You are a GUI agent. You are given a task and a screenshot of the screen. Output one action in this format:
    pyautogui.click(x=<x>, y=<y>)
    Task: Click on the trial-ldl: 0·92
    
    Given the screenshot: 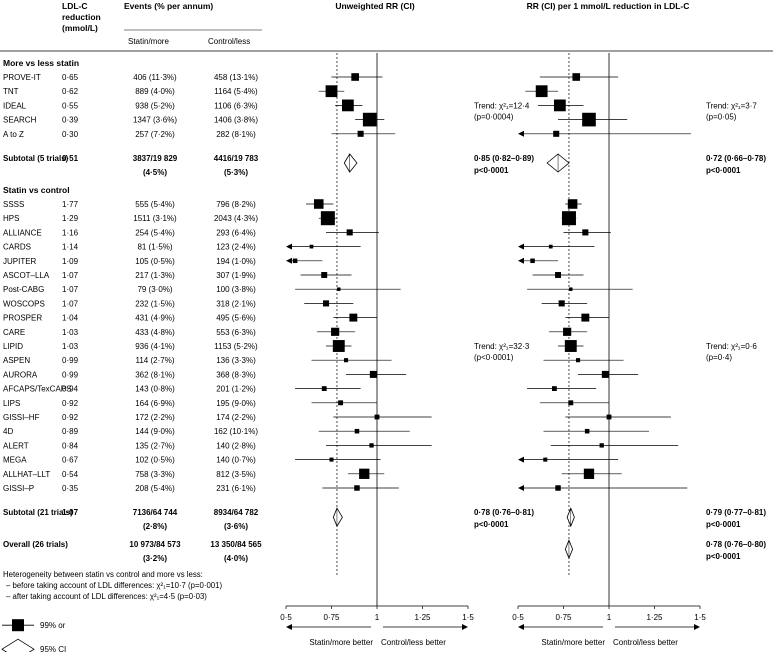 What is the action you would take?
    pyautogui.click(x=70, y=403)
    